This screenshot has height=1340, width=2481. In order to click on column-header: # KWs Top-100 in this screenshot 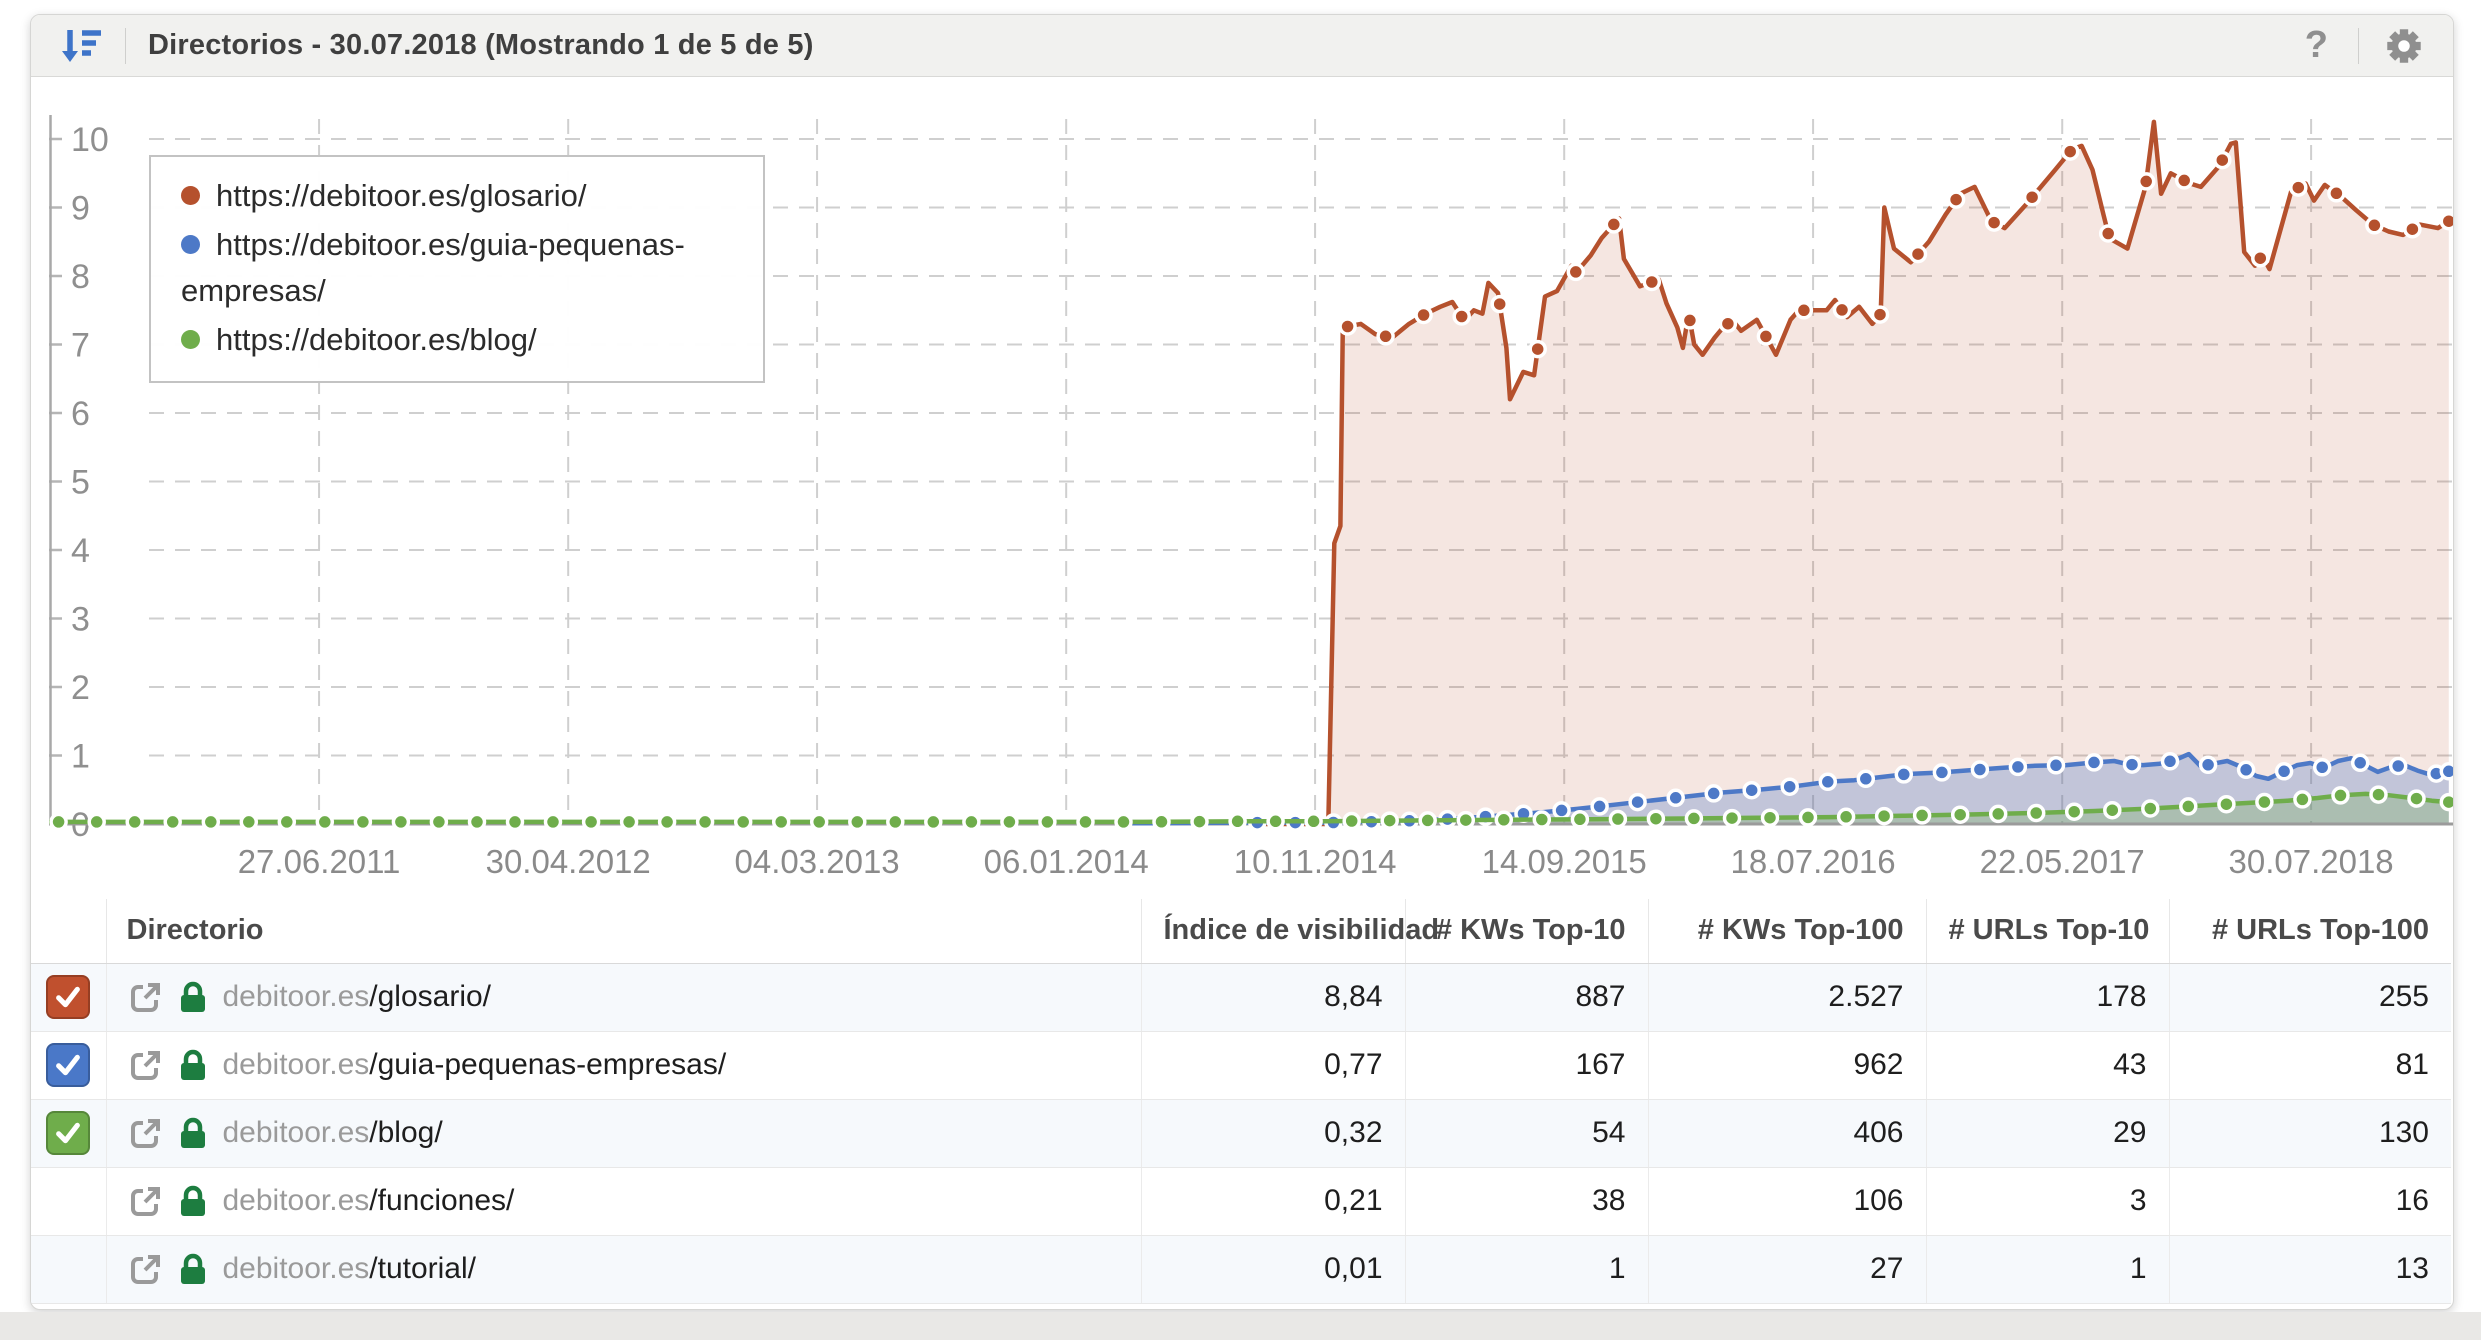, I will do `click(1786, 931)`.